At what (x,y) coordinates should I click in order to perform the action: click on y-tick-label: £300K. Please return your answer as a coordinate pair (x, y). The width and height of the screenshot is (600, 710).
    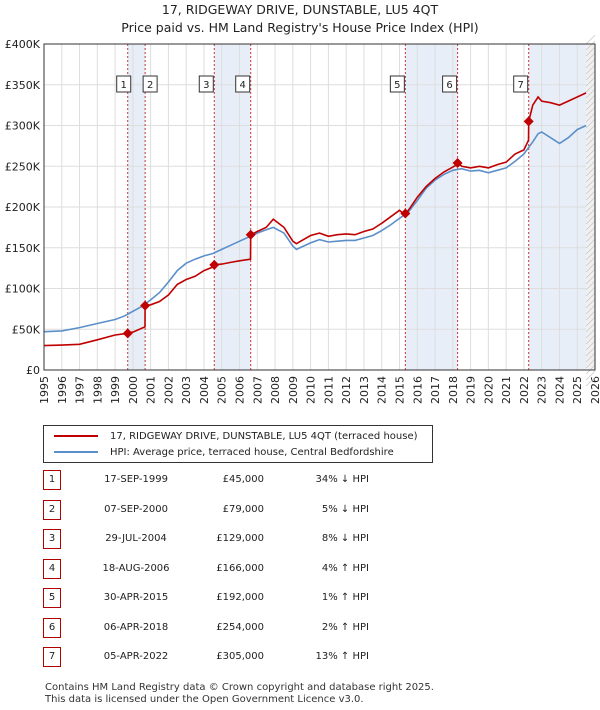
    Looking at the image, I should click on (23, 126).